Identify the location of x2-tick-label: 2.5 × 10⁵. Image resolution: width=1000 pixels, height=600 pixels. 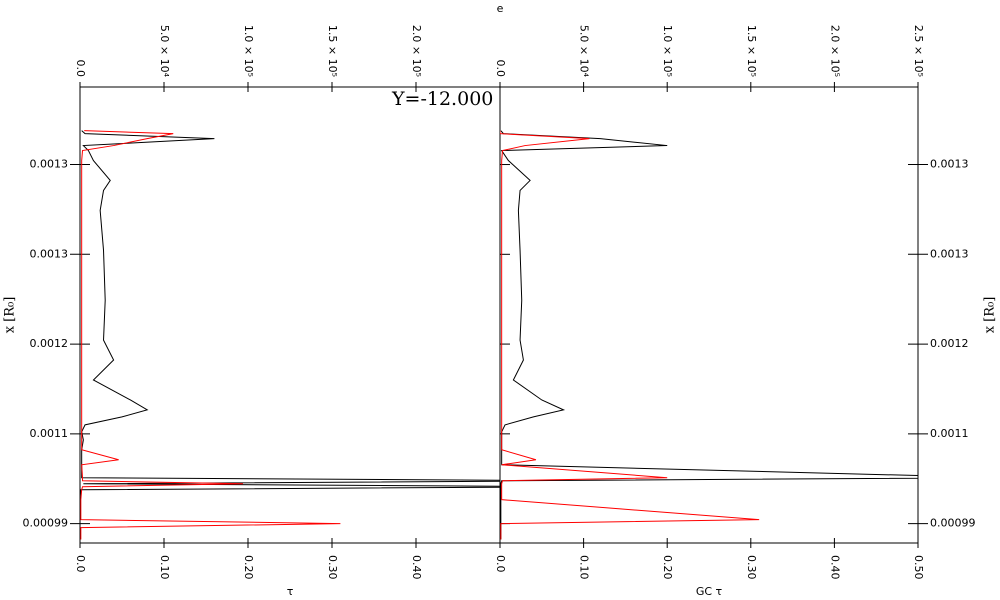
(918, 51).